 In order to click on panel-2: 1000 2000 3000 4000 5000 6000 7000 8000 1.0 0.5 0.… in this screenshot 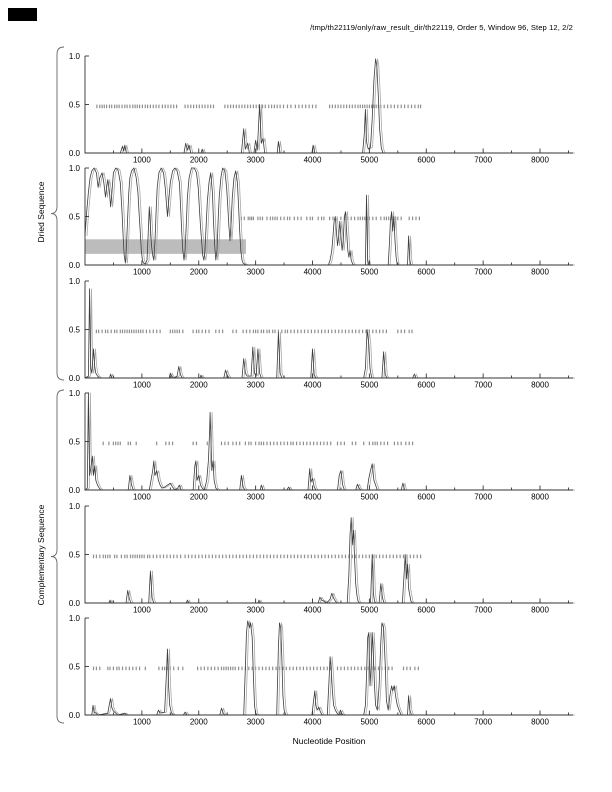, I will do `click(322, 220)`.